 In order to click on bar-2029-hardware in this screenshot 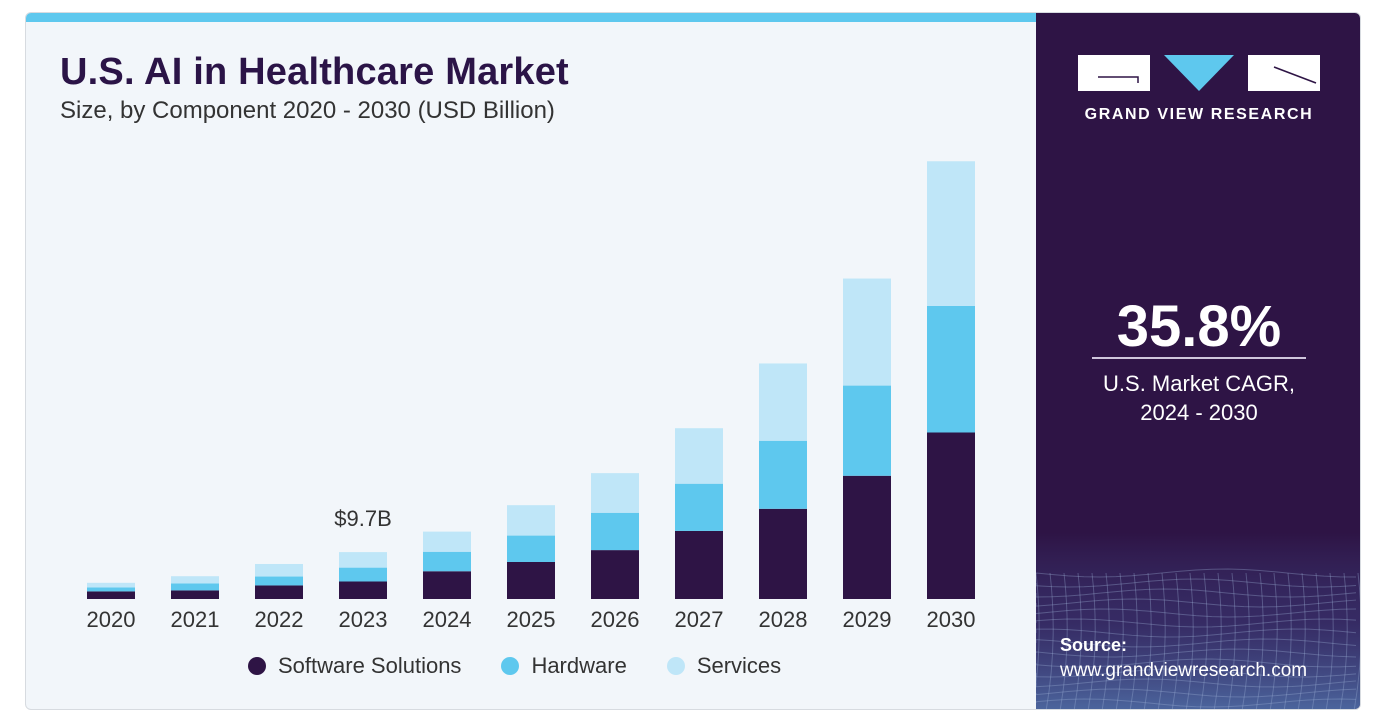, I will do `click(867, 430)`.